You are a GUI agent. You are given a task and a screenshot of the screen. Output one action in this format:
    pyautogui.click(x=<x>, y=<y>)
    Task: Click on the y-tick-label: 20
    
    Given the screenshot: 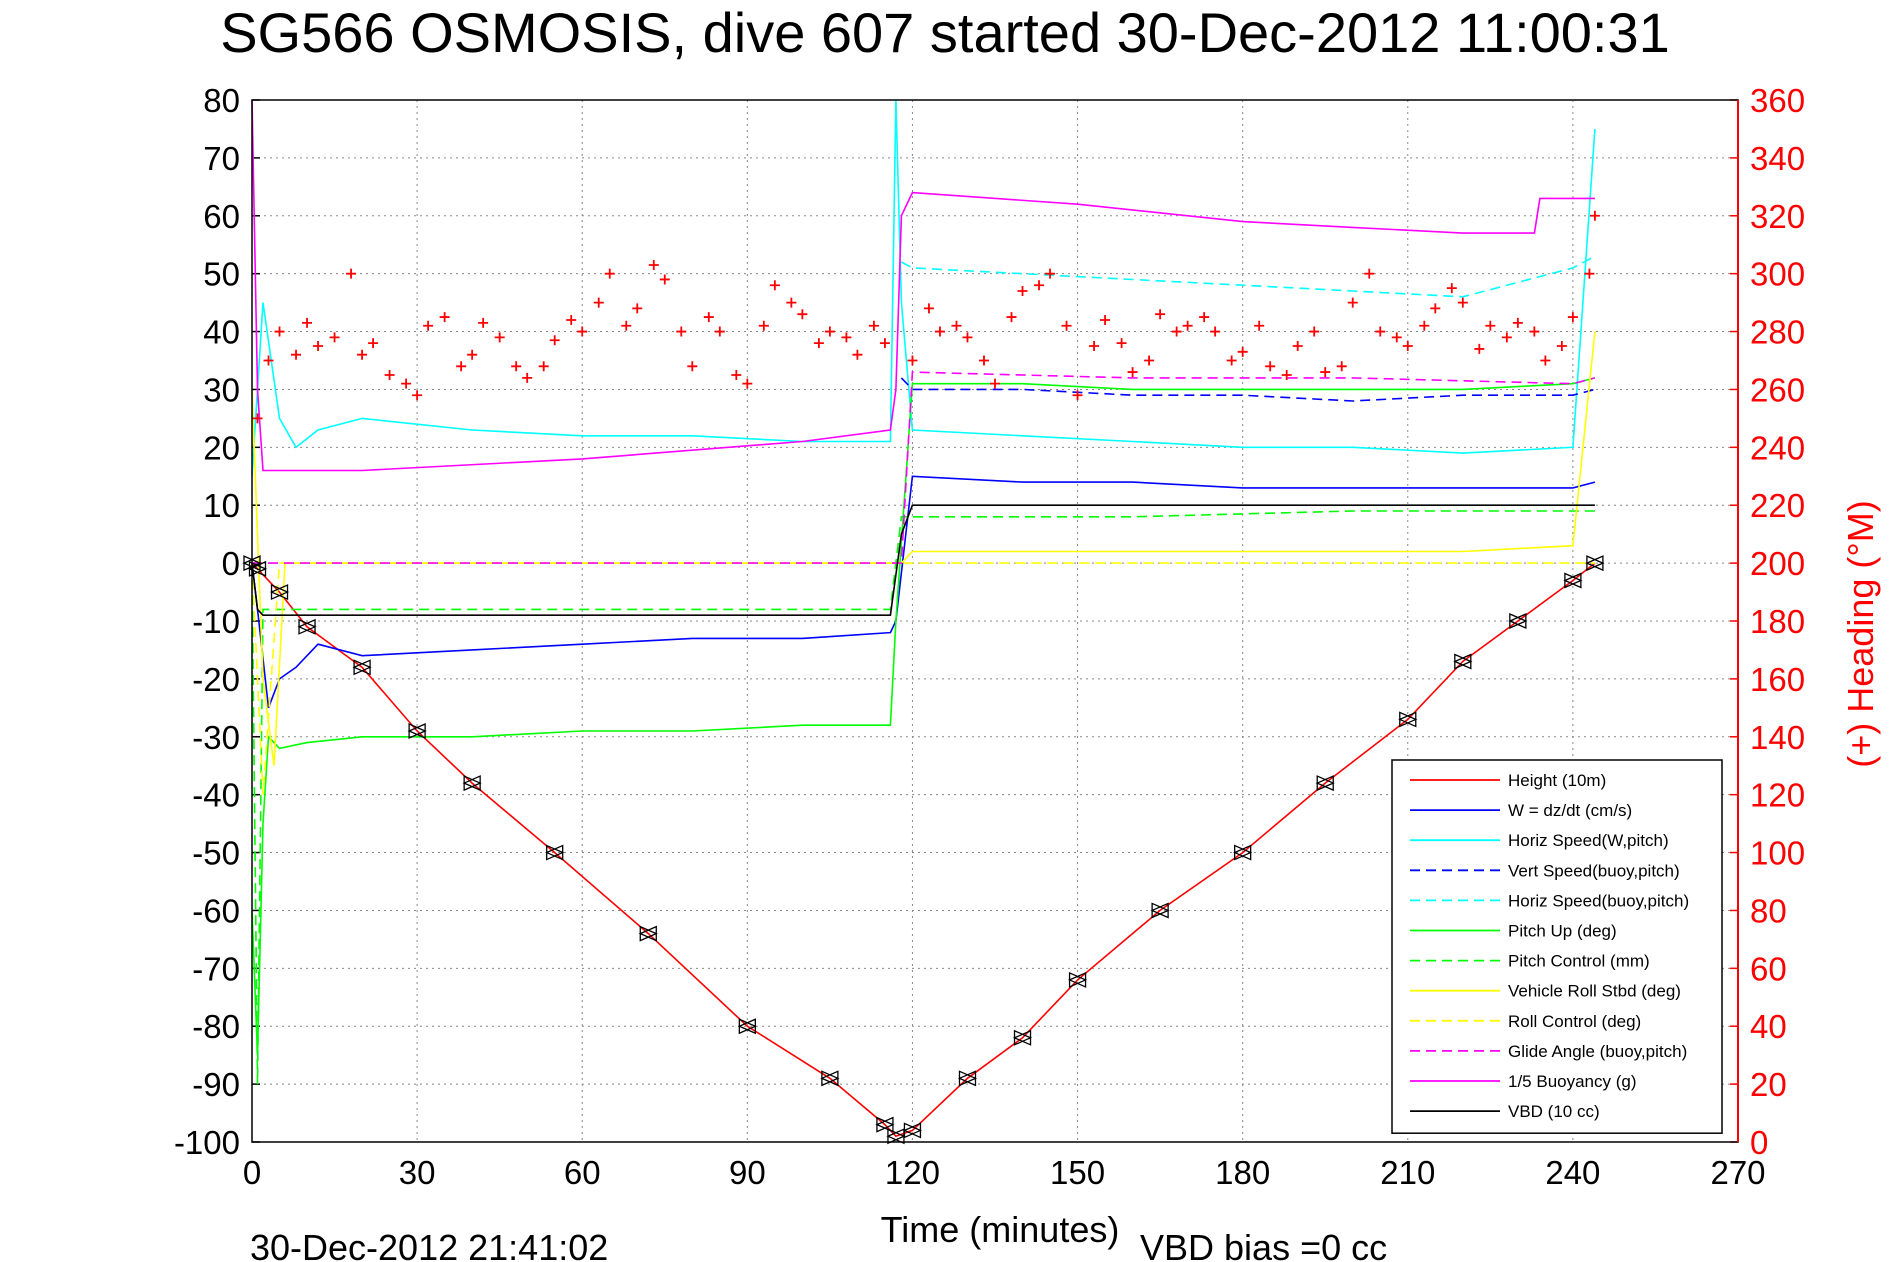 What is the action you would take?
    pyautogui.click(x=221, y=447)
    